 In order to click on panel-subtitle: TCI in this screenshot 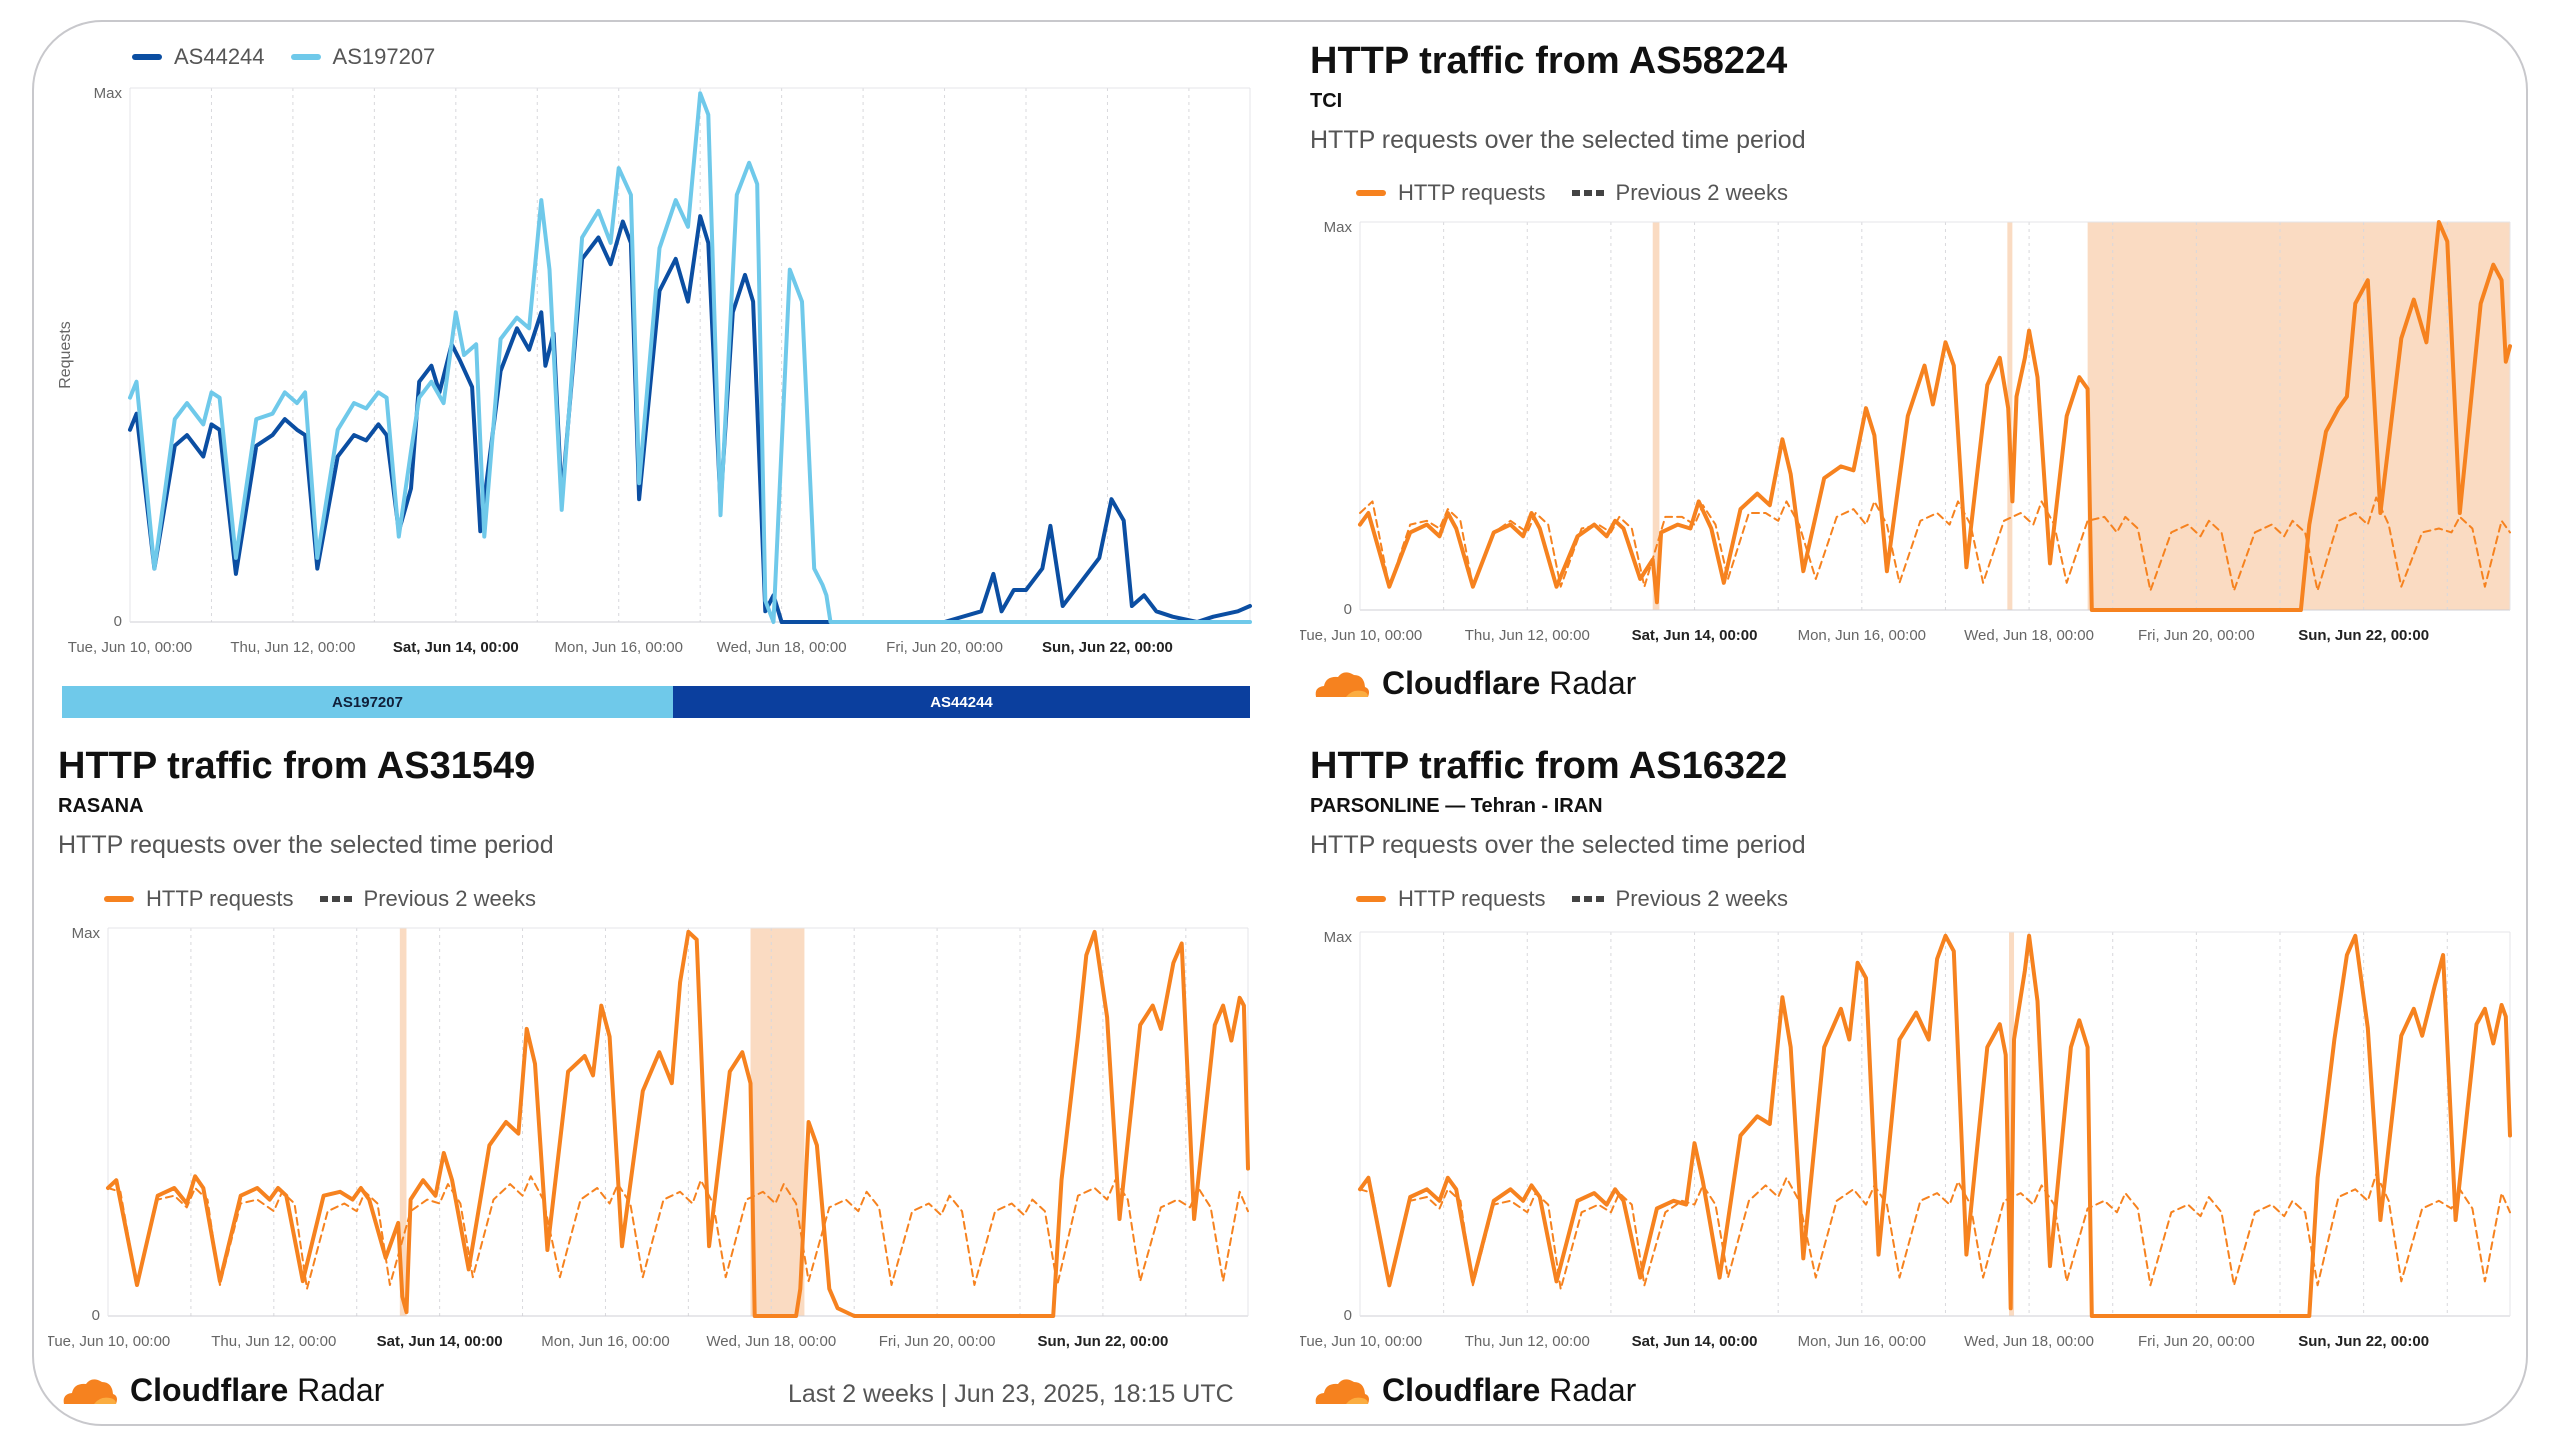, I will do `click(1326, 101)`.